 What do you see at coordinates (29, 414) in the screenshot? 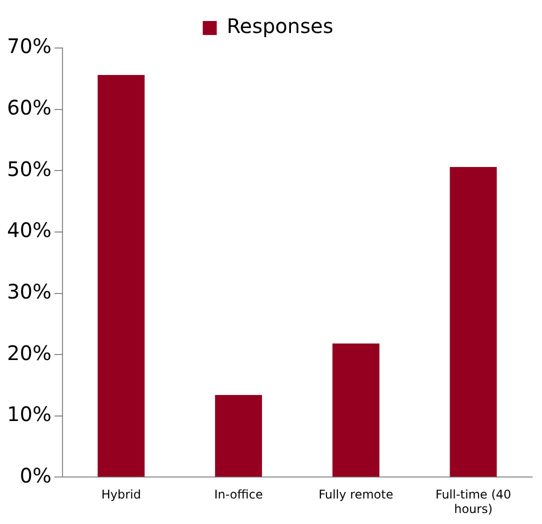
I see `y-tick-label: 10%` at bounding box center [29, 414].